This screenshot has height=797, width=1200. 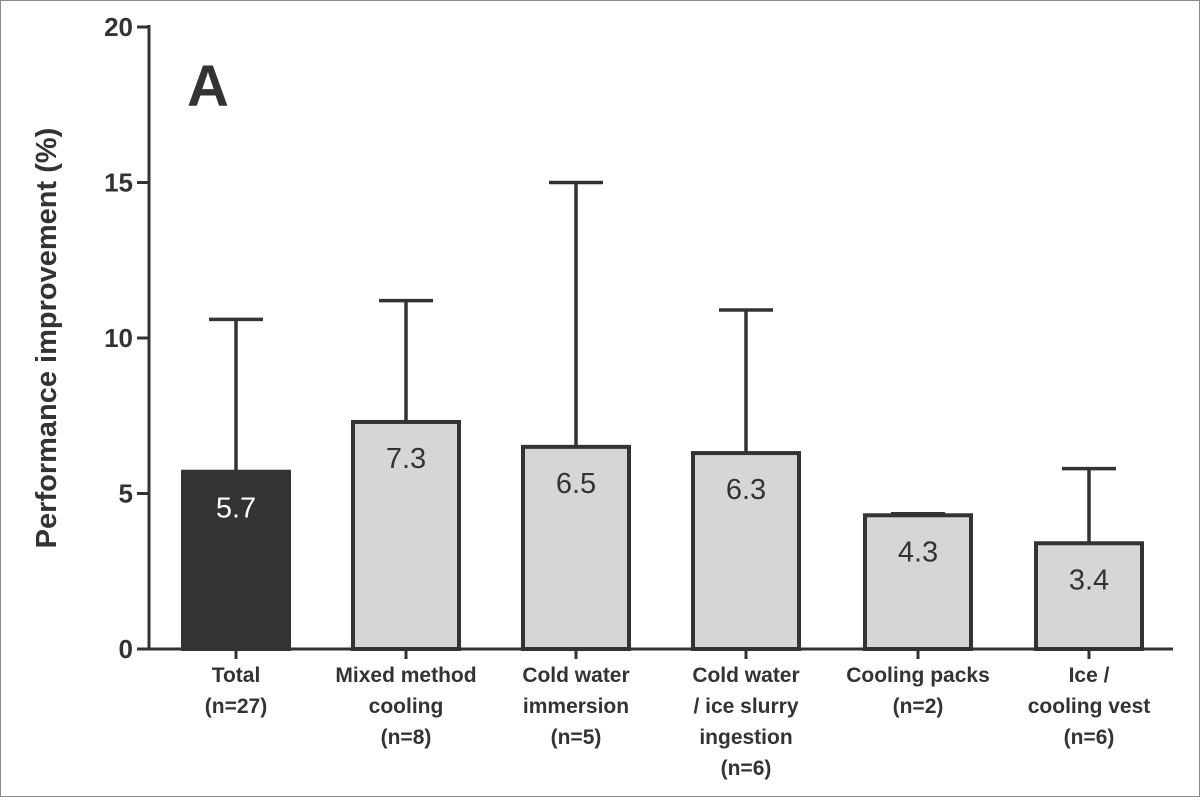 What do you see at coordinates (1089, 675) in the screenshot?
I see `x-tick-label: Ice /` at bounding box center [1089, 675].